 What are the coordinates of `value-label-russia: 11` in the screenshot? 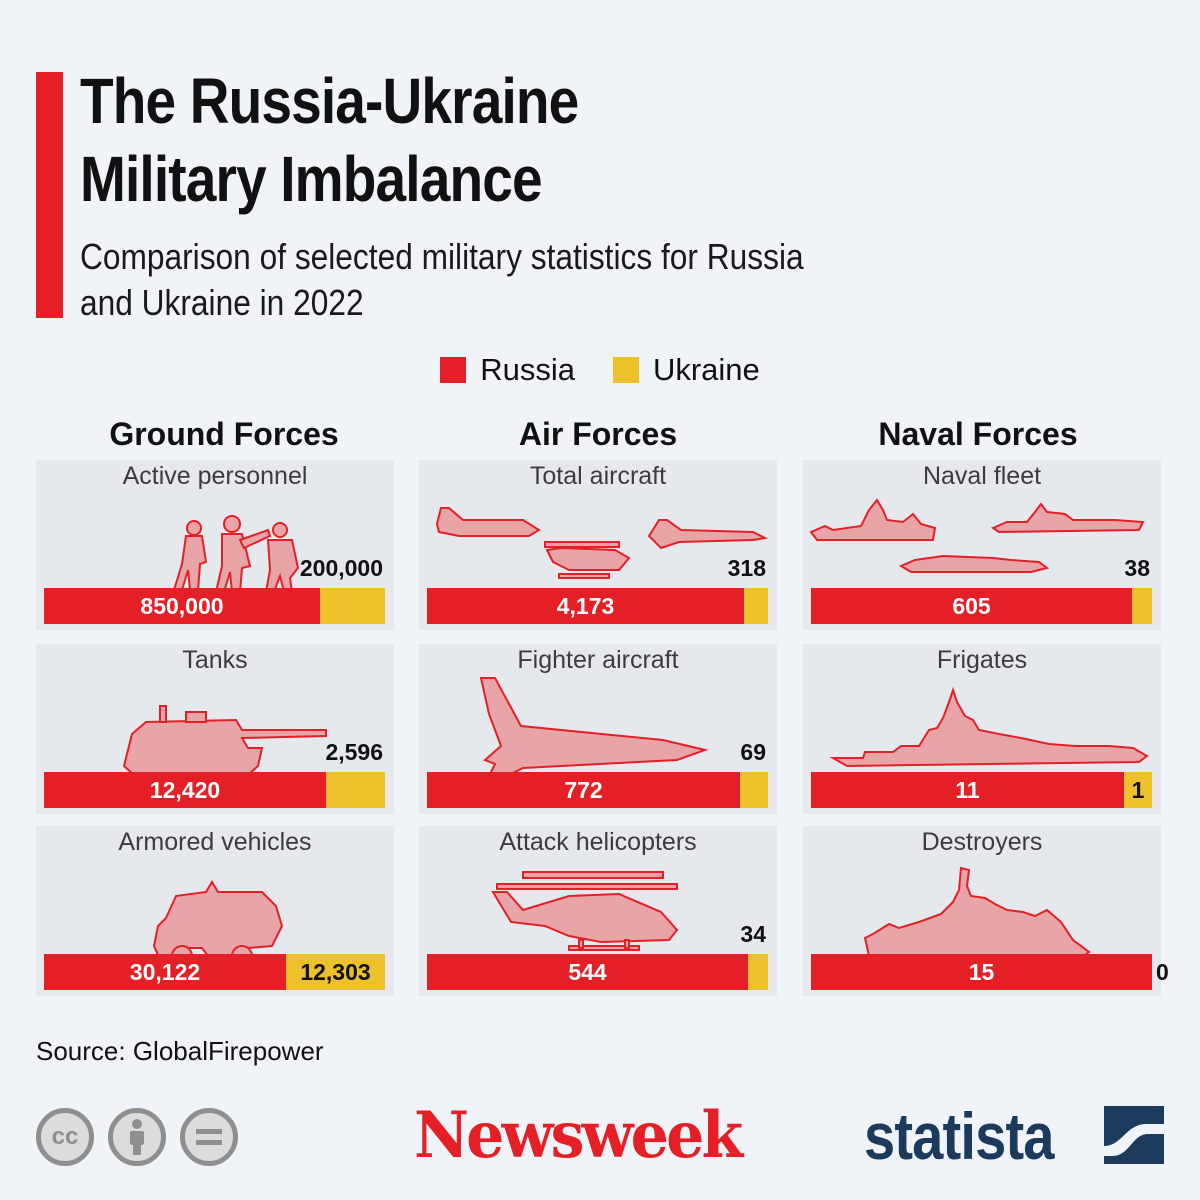 It's located at (967, 790).